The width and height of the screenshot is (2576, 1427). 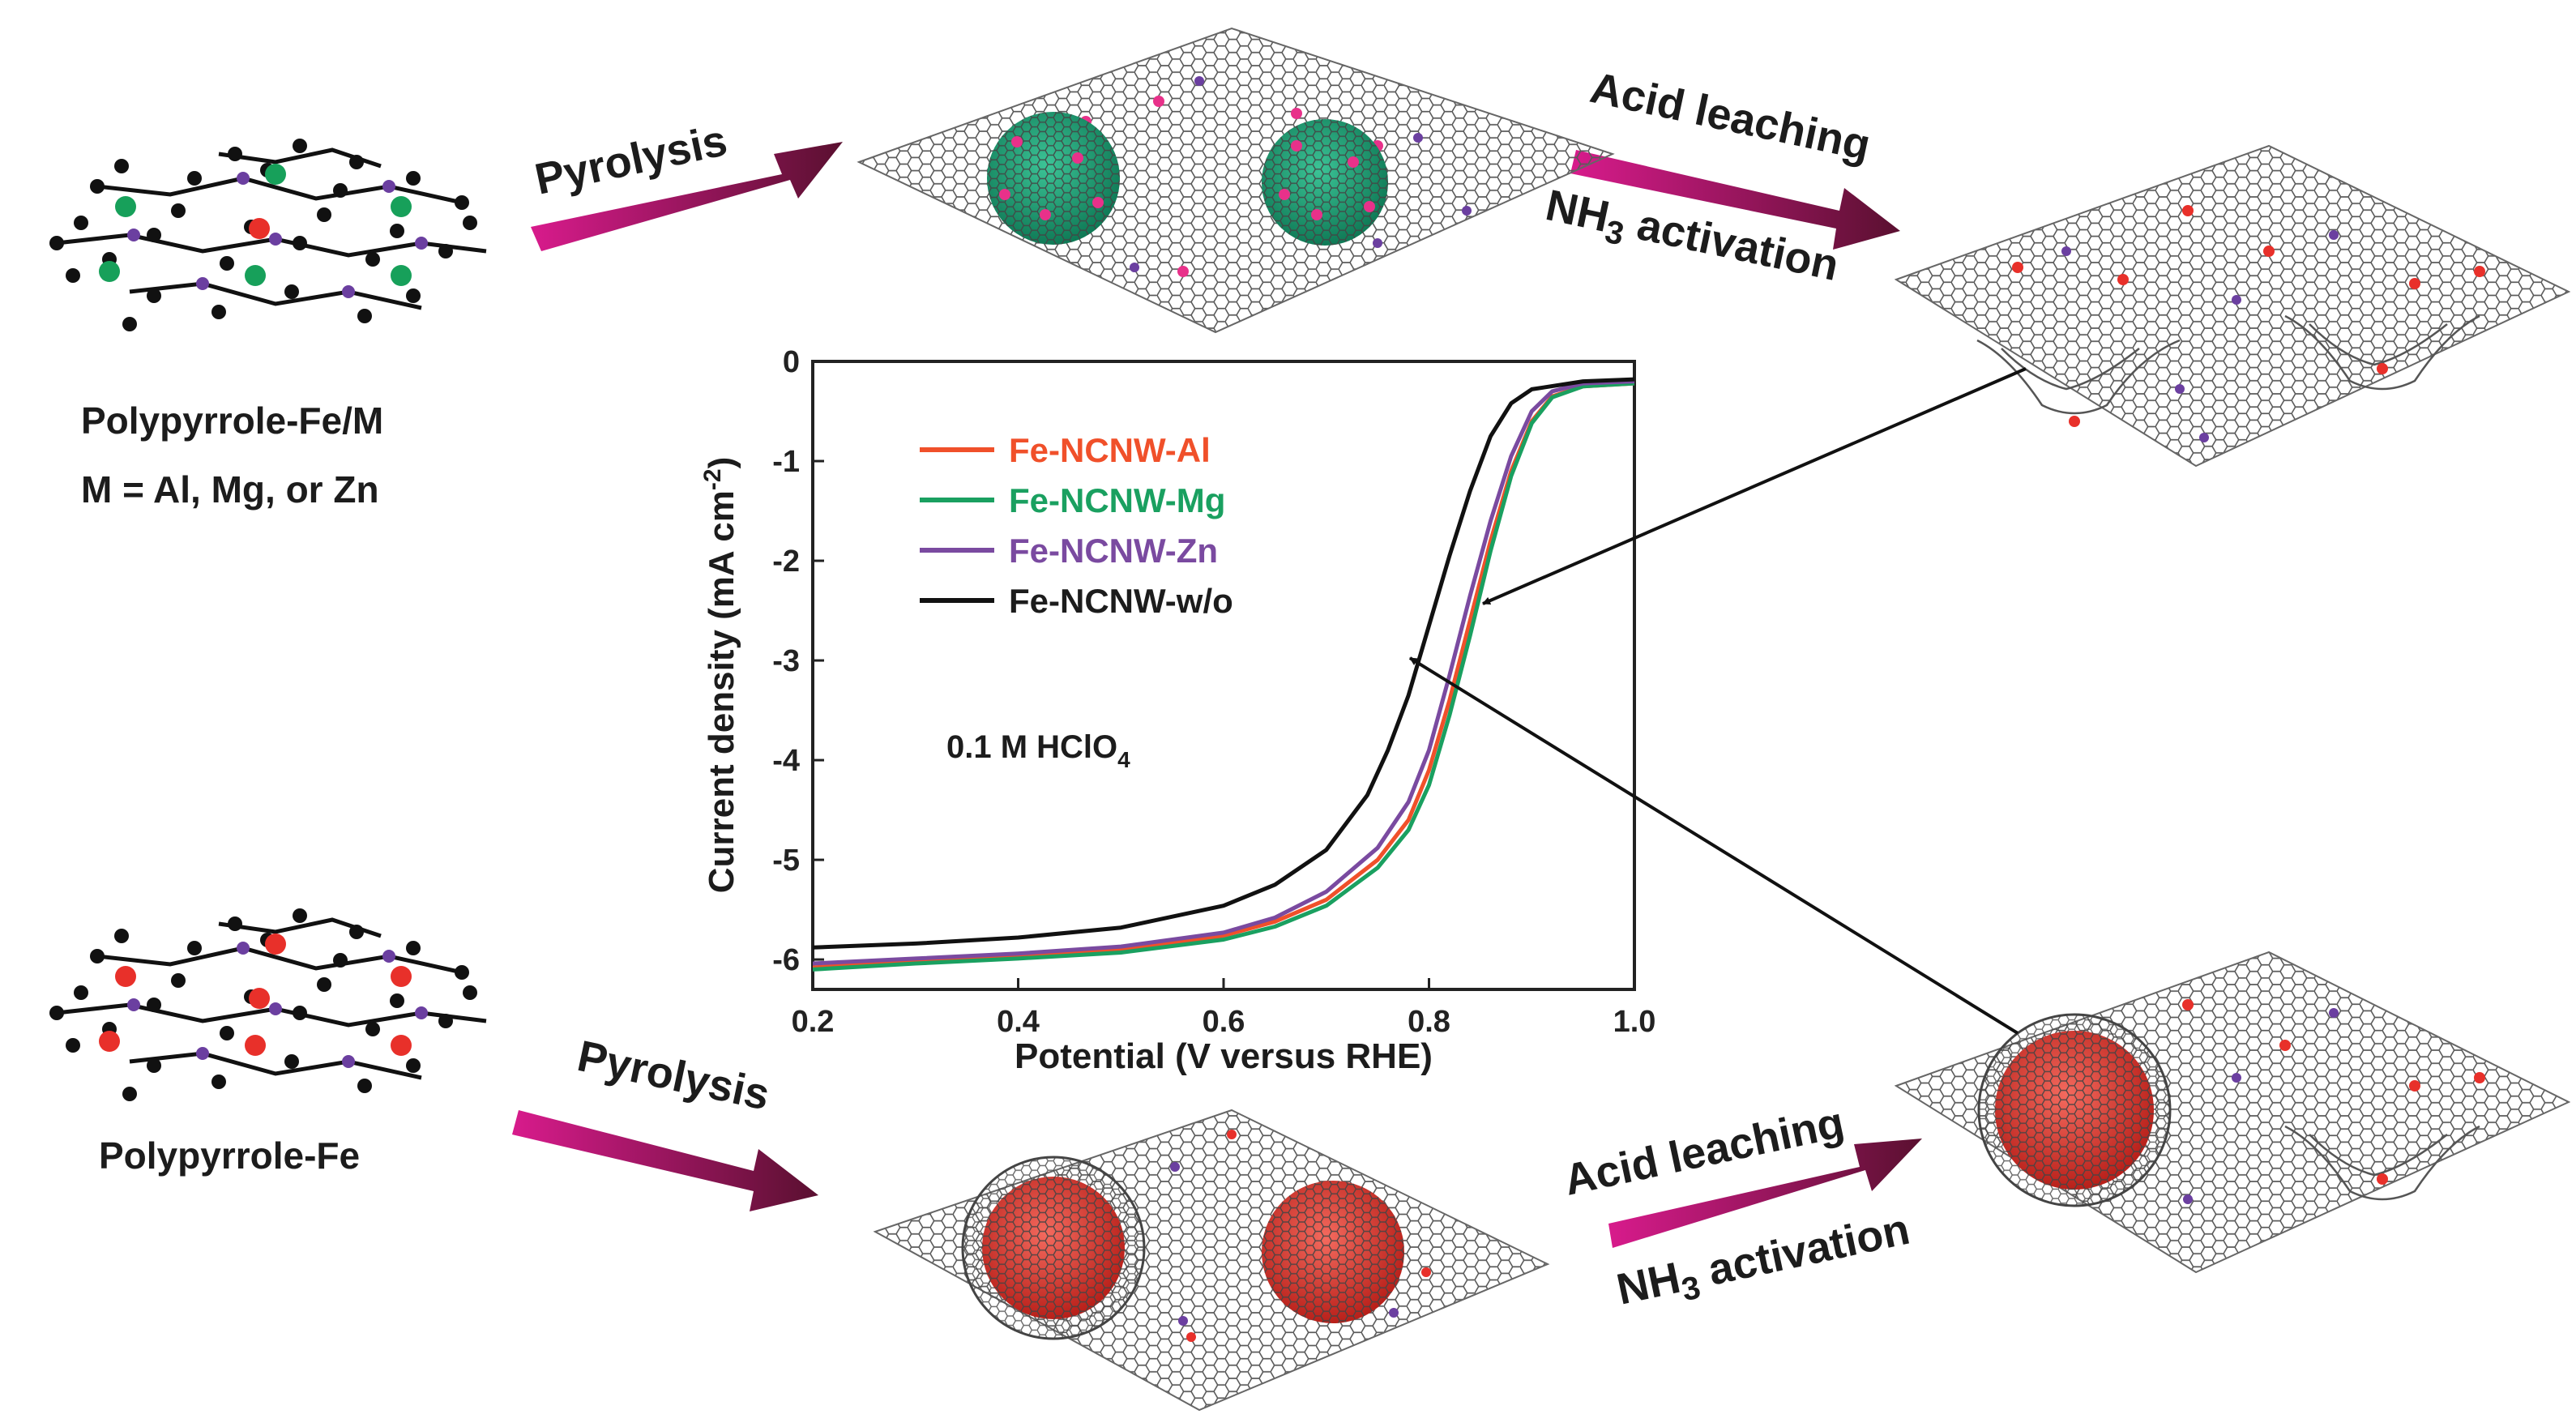 What do you see at coordinates (1731, 116) in the screenshot?
I see `acid-leaching-label-top: Acid leaching` at bounding box center [1731, 116].